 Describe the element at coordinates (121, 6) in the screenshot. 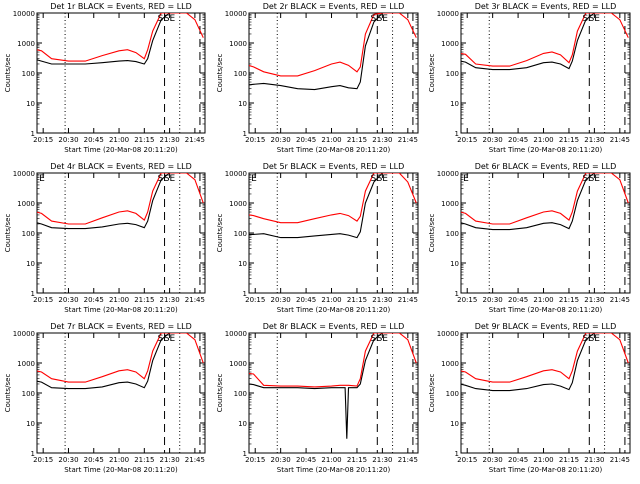

I see `panel-title: Det 1r BLACK = Events, RED = LLD` at that location.